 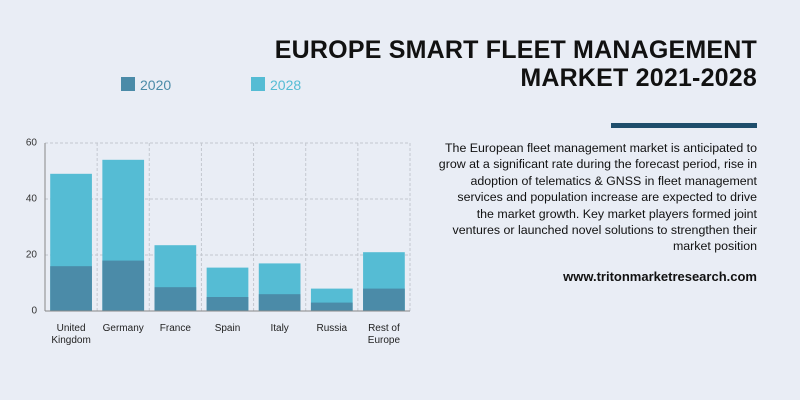 I want to click on x-tick-label: Rest of Europe, so click(x=384, y=334).